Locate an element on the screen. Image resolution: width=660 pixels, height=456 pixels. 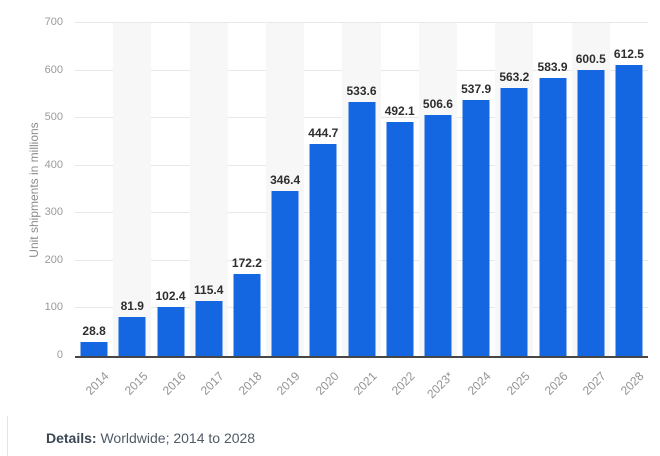
x-axis-tick-label: 2028 is located at coordinates (632, 383).